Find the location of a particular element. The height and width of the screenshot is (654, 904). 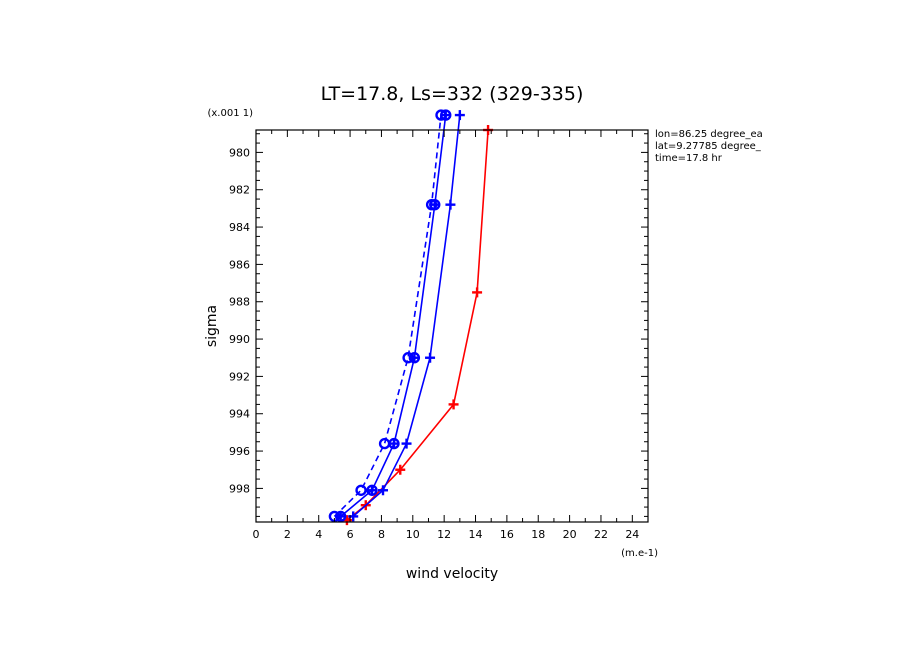

x-units-label: (m.e-1) is located at coordinates (639, 553).